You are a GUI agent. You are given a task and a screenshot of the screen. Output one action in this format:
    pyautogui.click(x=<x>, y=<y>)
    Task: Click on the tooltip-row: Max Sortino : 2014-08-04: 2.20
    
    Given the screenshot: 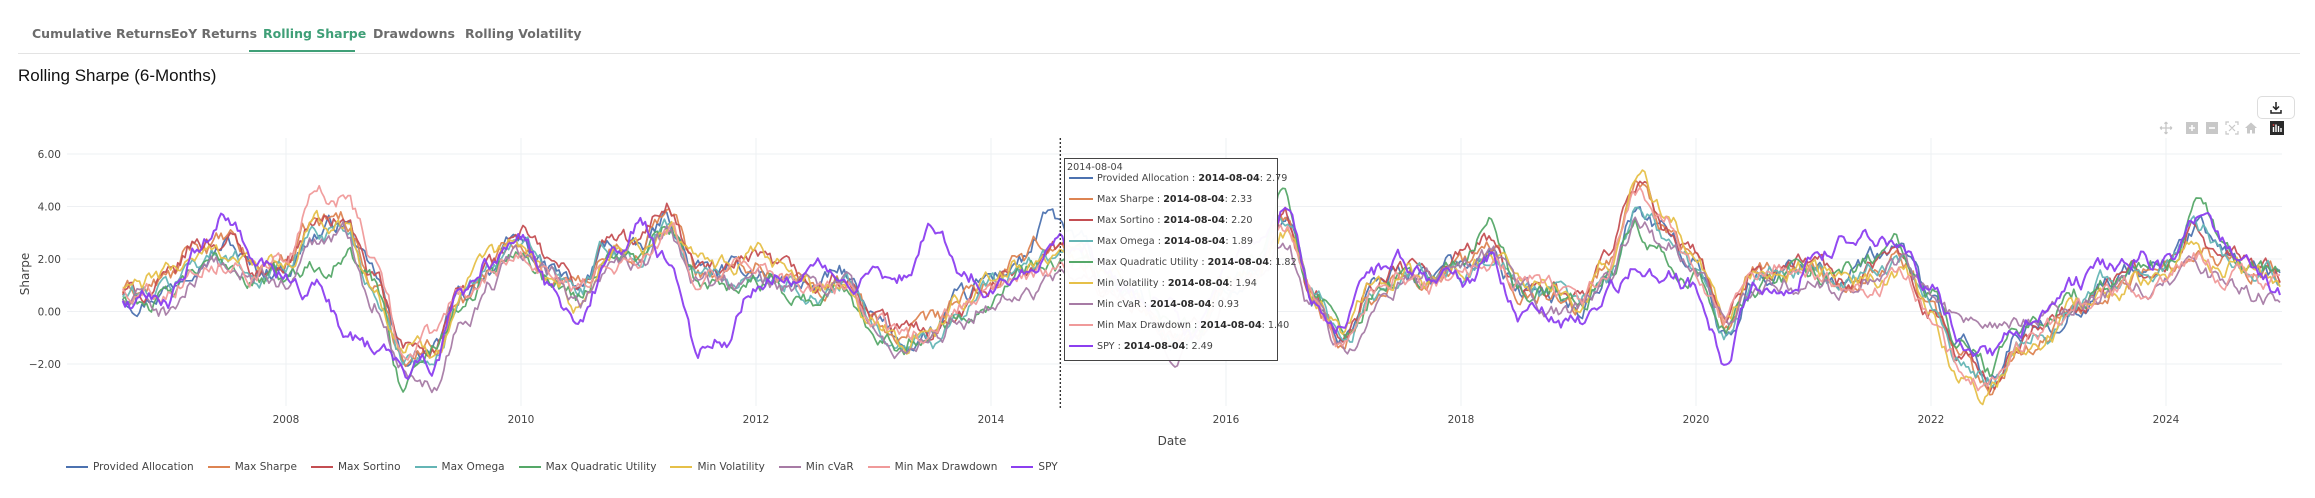 What is the action you would take?
    pyautogui.click(x=1161, y=220)
    